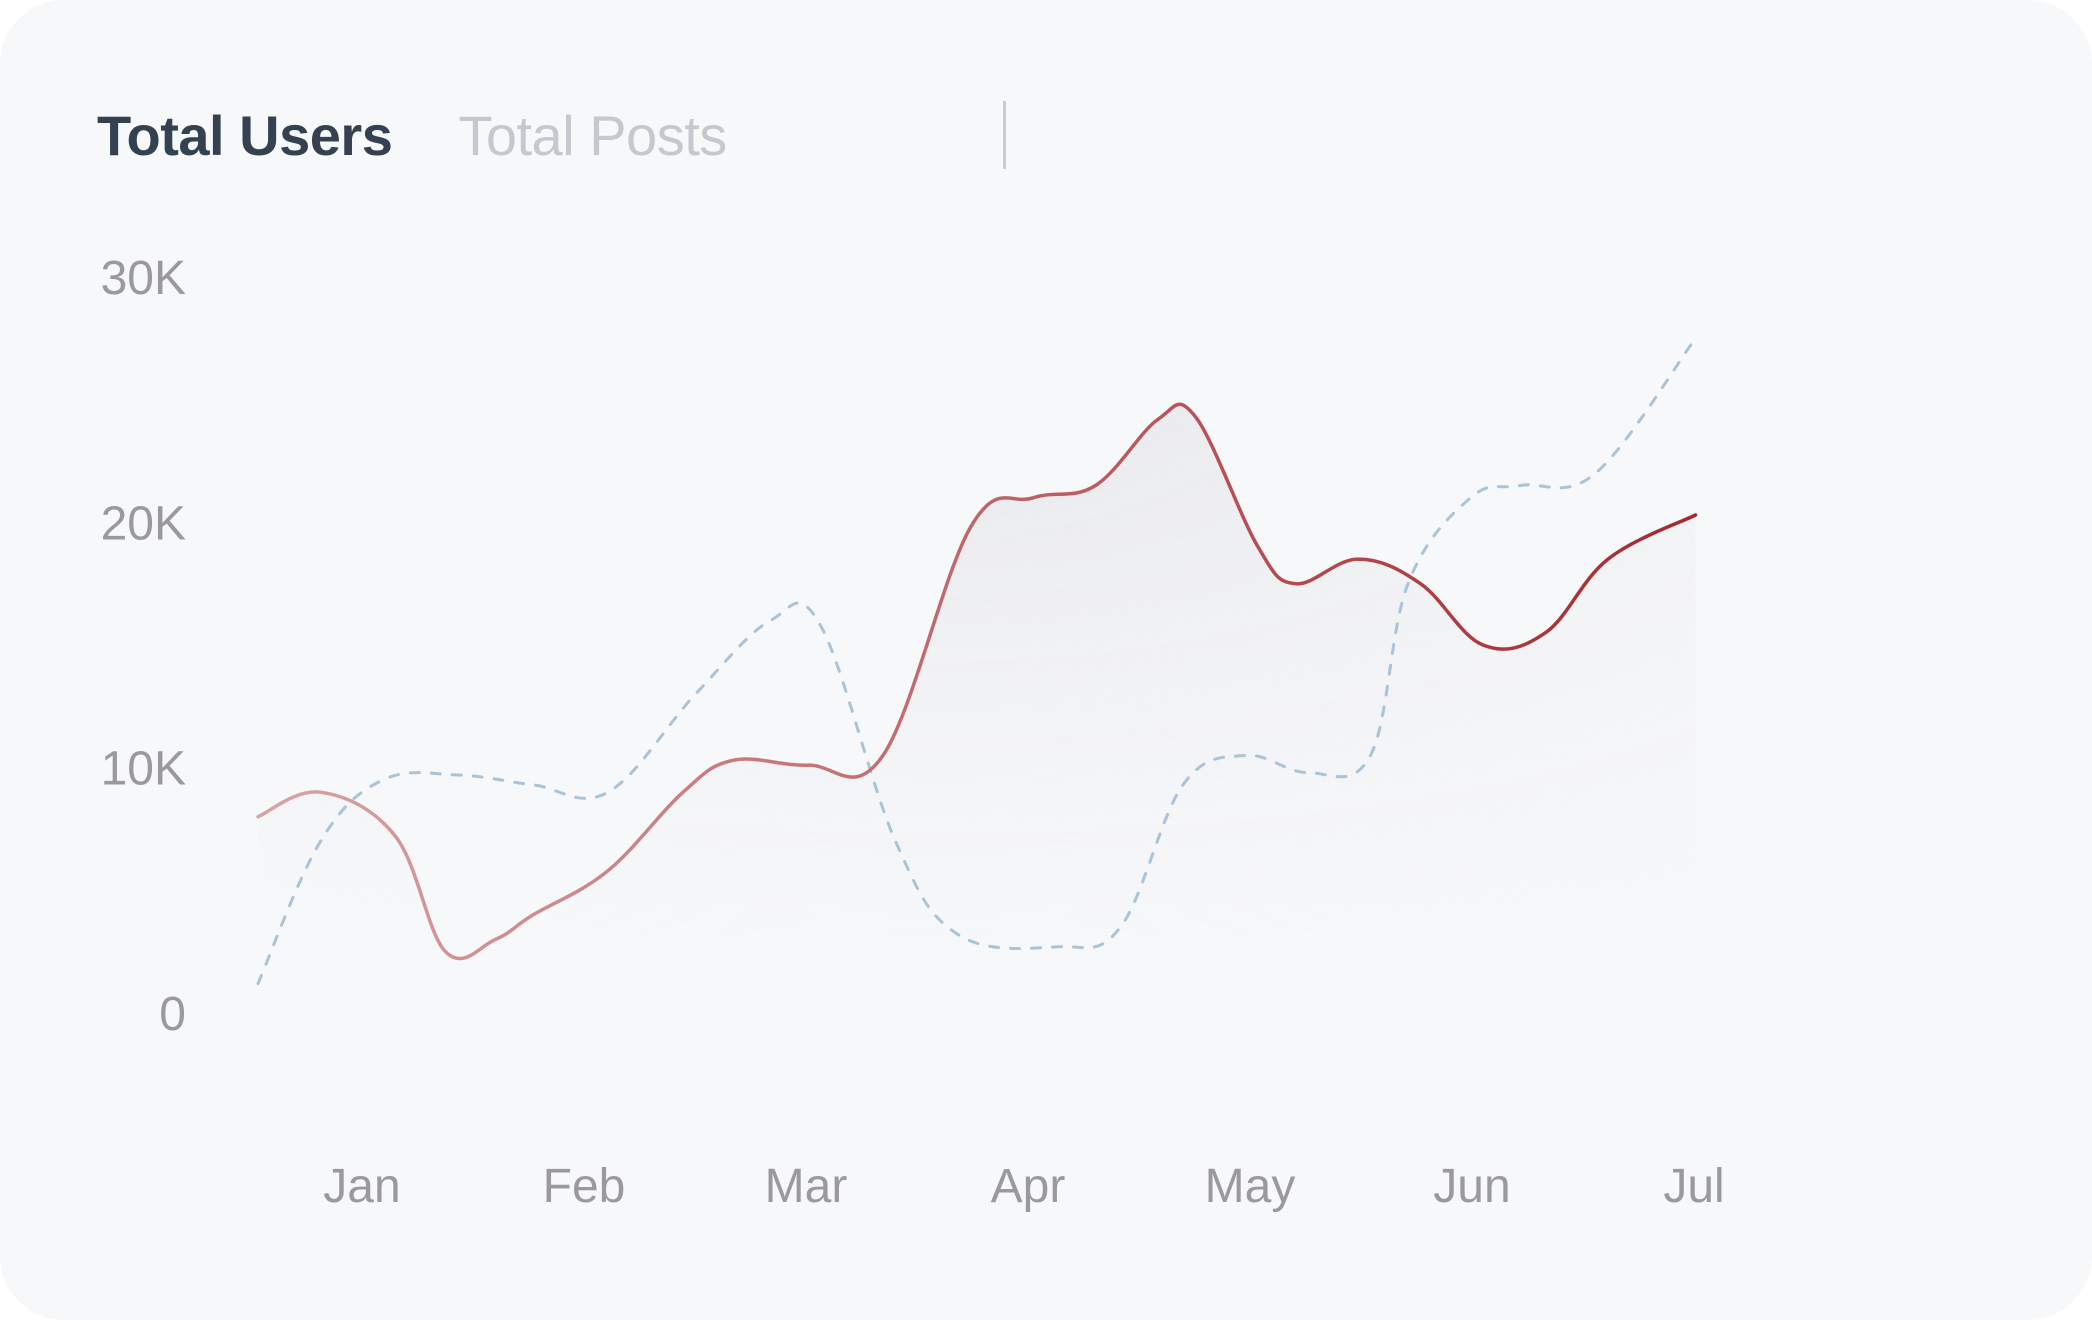 The image size is (2092, 1320). Describe the element at coordinates (1471, 1186) in the screenshot. I see `x-tick-label: Jun` at that location.